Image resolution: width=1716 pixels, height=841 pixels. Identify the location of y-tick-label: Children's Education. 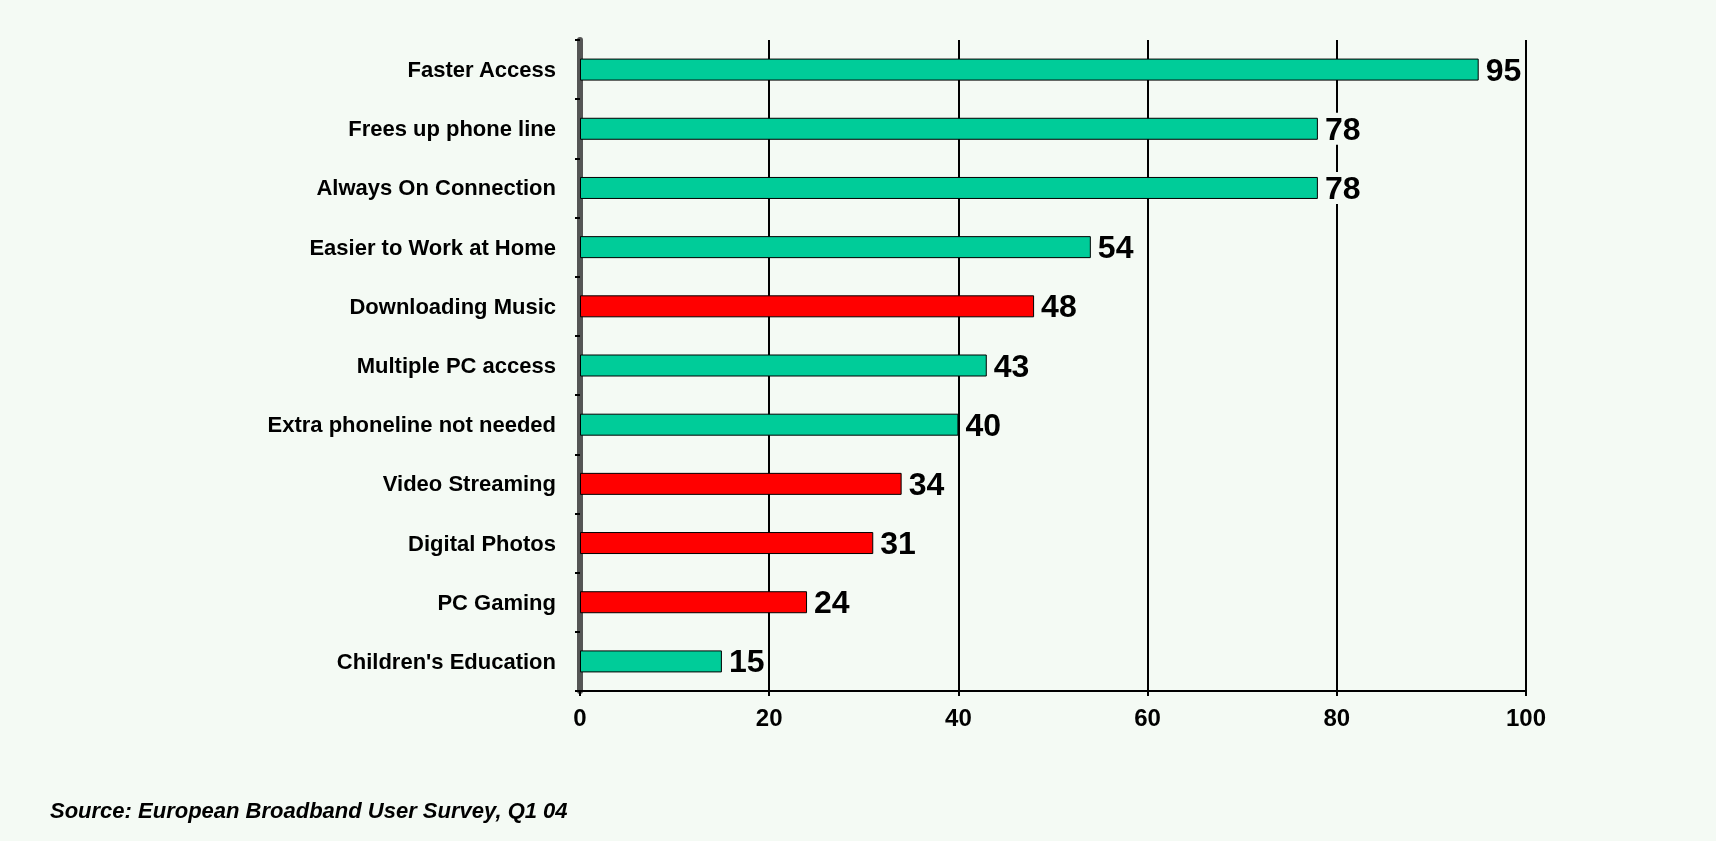
(446, 661).